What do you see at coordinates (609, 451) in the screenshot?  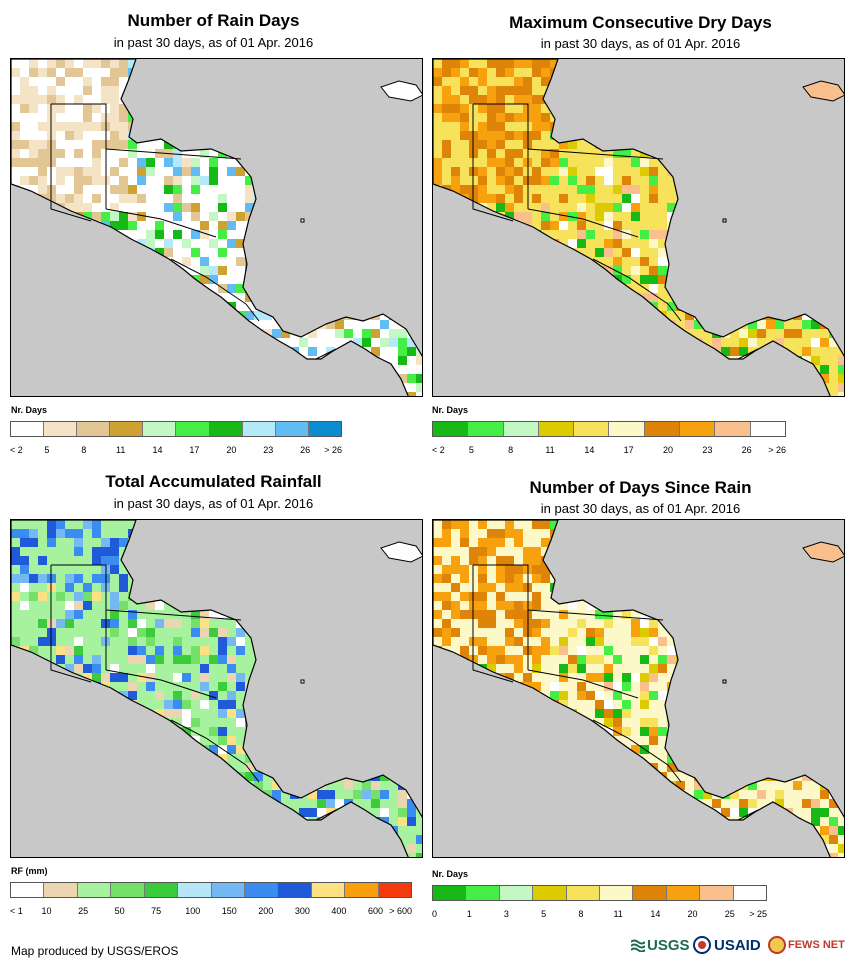 I see `legend-ticks: < 2 5 8 11 14 17 20 23 26 > 26` at bounding box center [609, 451].